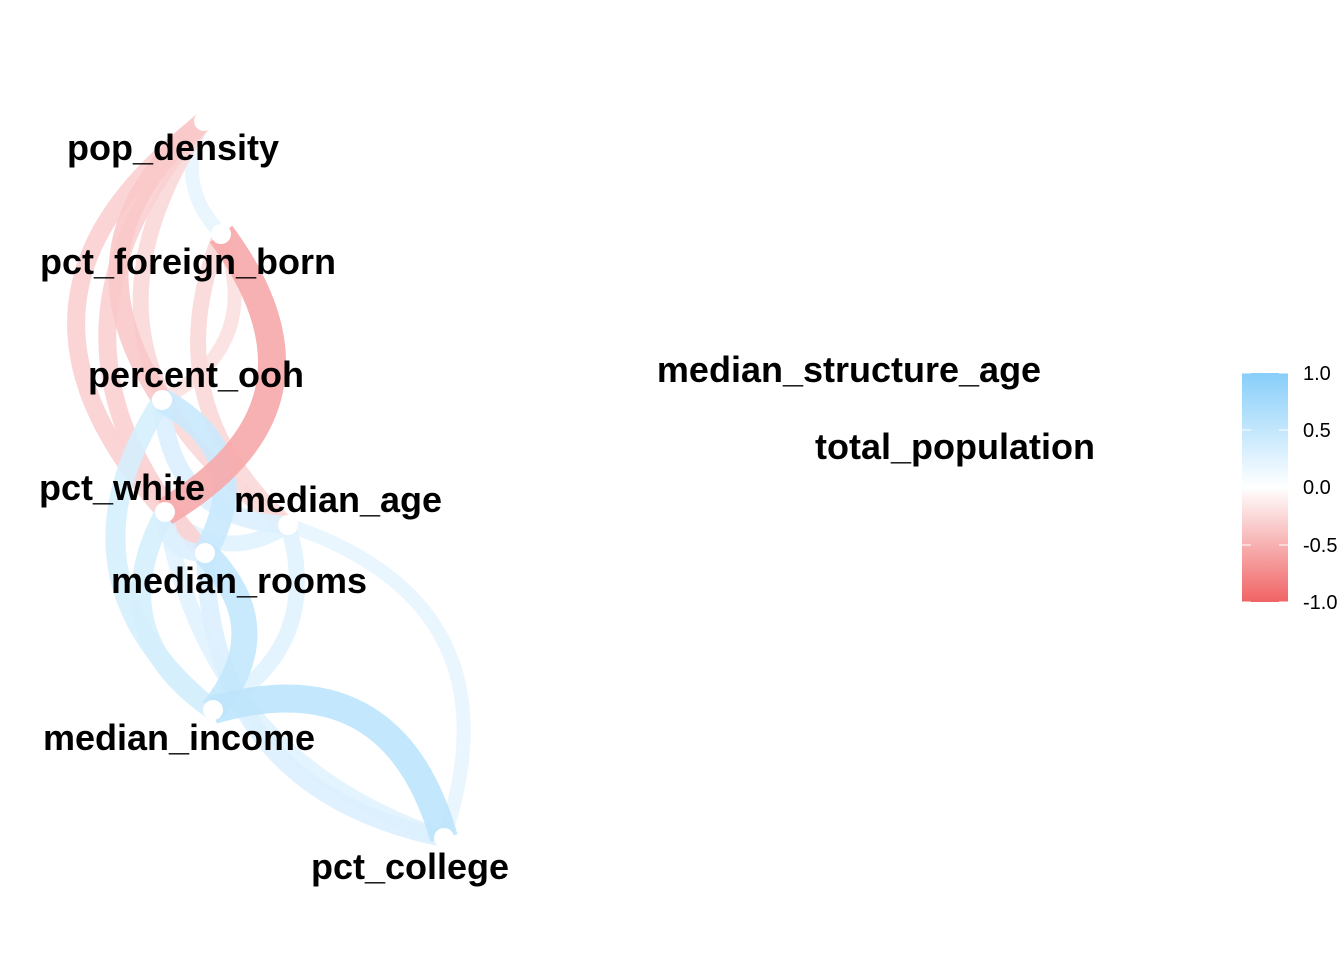 Image resolution: width=1344 pixels, height=960 pixels. What do you see at coordinates (165, 512) in the screenshot?
I see `node-point-pct_white` at bounding box center [165, 512].